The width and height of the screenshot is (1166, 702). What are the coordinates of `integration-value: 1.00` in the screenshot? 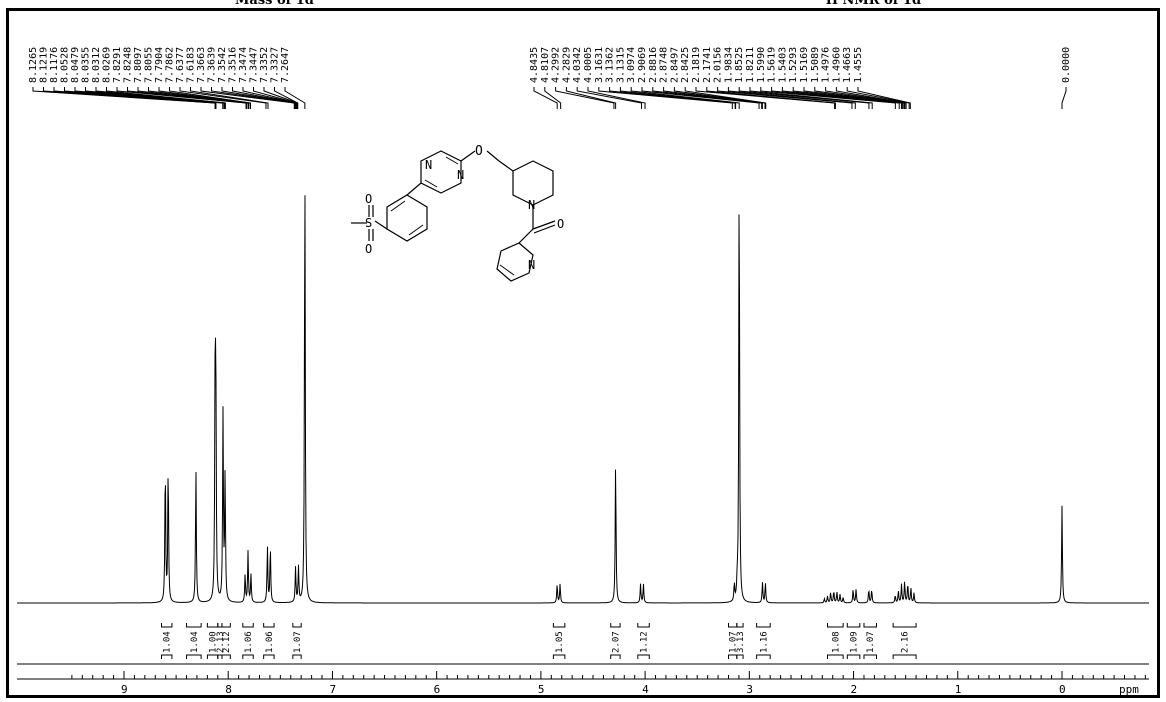 It's located at (214, 642).